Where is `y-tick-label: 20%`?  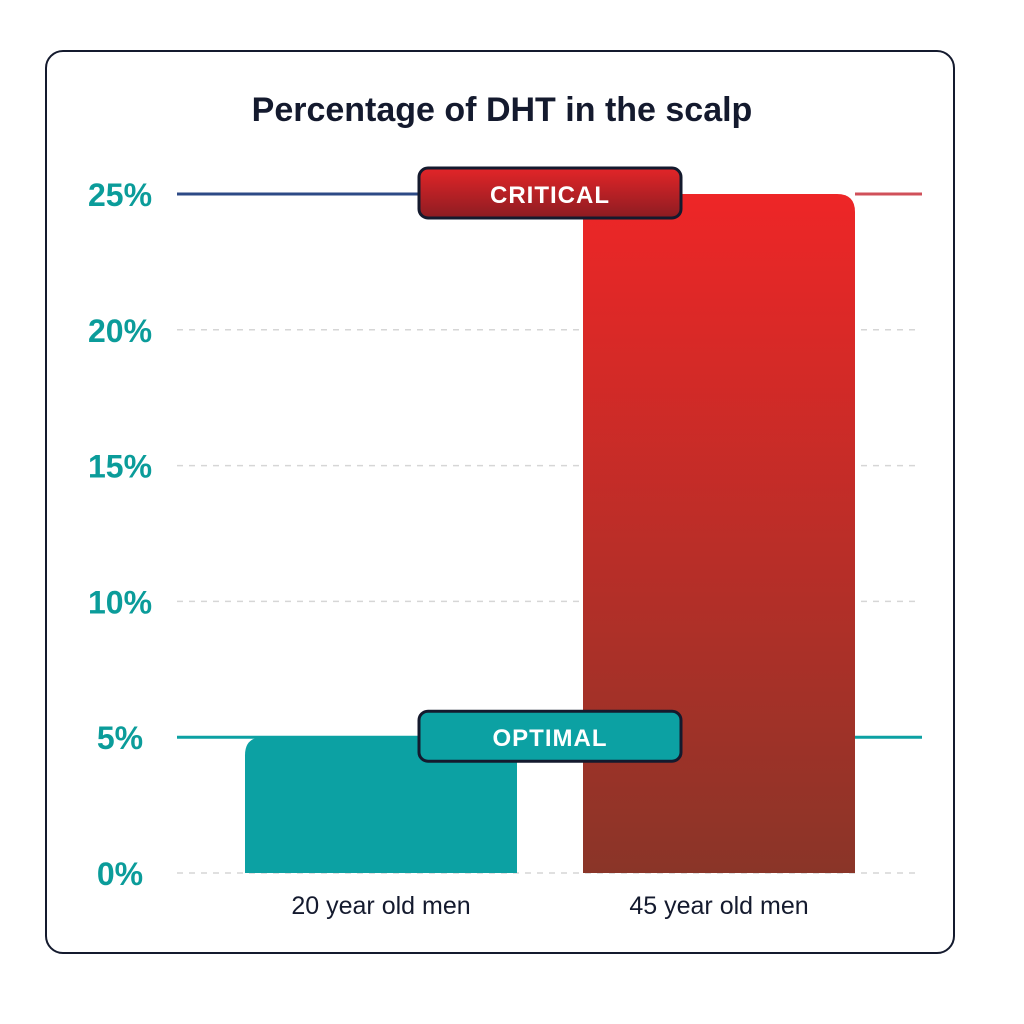
y-tick-label: 20% is located at coordinates (120, 331).